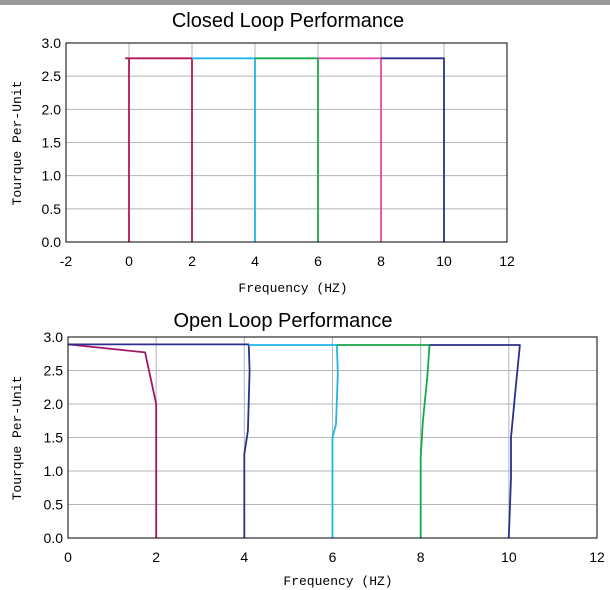 This screenshot has height=590, width=610. Describe the element at coordinates (282, 321) in the screenshot. I see `chart-title: Open Loop Performance` at that location.